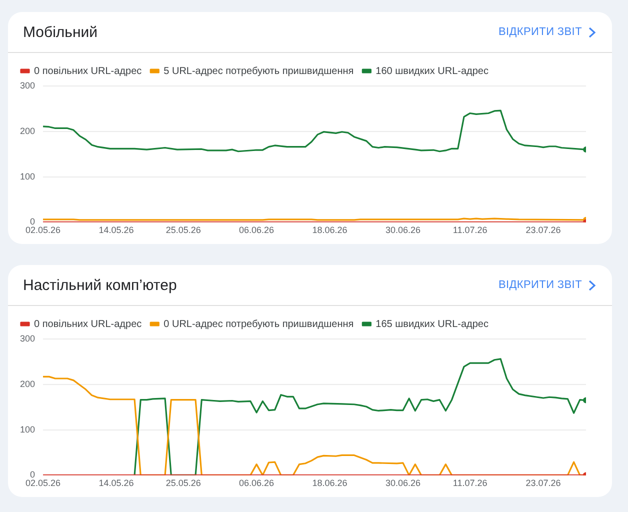 This screenshot has height=512, width=628. Describe the element at coordinates (60, 32) in the screenshot. I see `chart-title: Мобільний` at that location.